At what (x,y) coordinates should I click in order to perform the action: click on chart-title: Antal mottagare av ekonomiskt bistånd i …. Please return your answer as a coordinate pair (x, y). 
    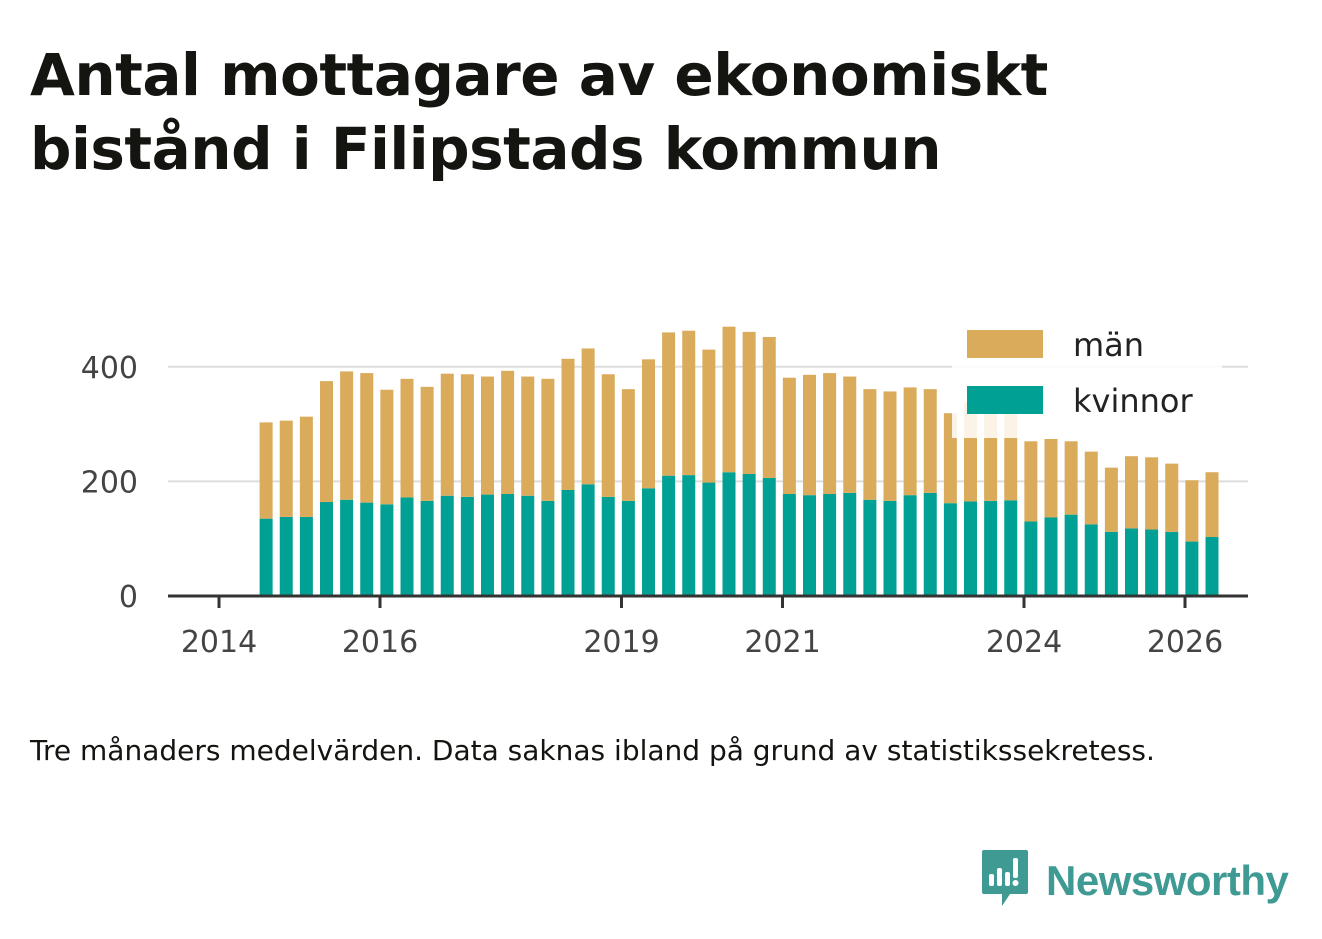
    Looking at the image, I should click on (539, 112).